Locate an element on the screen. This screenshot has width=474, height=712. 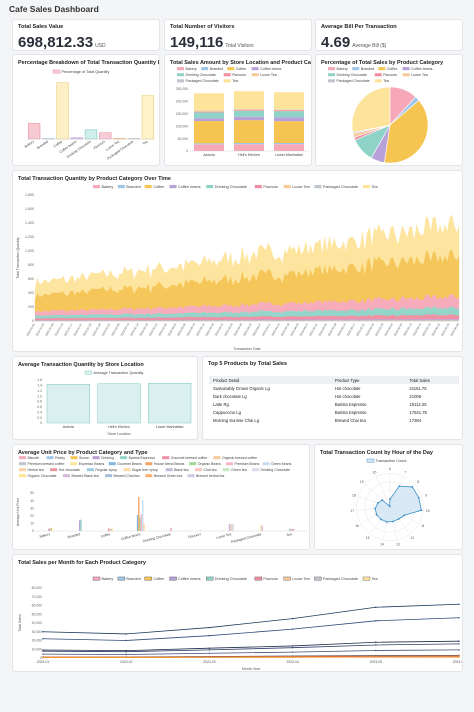
x-tick-label: 2023-04-27 is located at coordinates (303, 329).